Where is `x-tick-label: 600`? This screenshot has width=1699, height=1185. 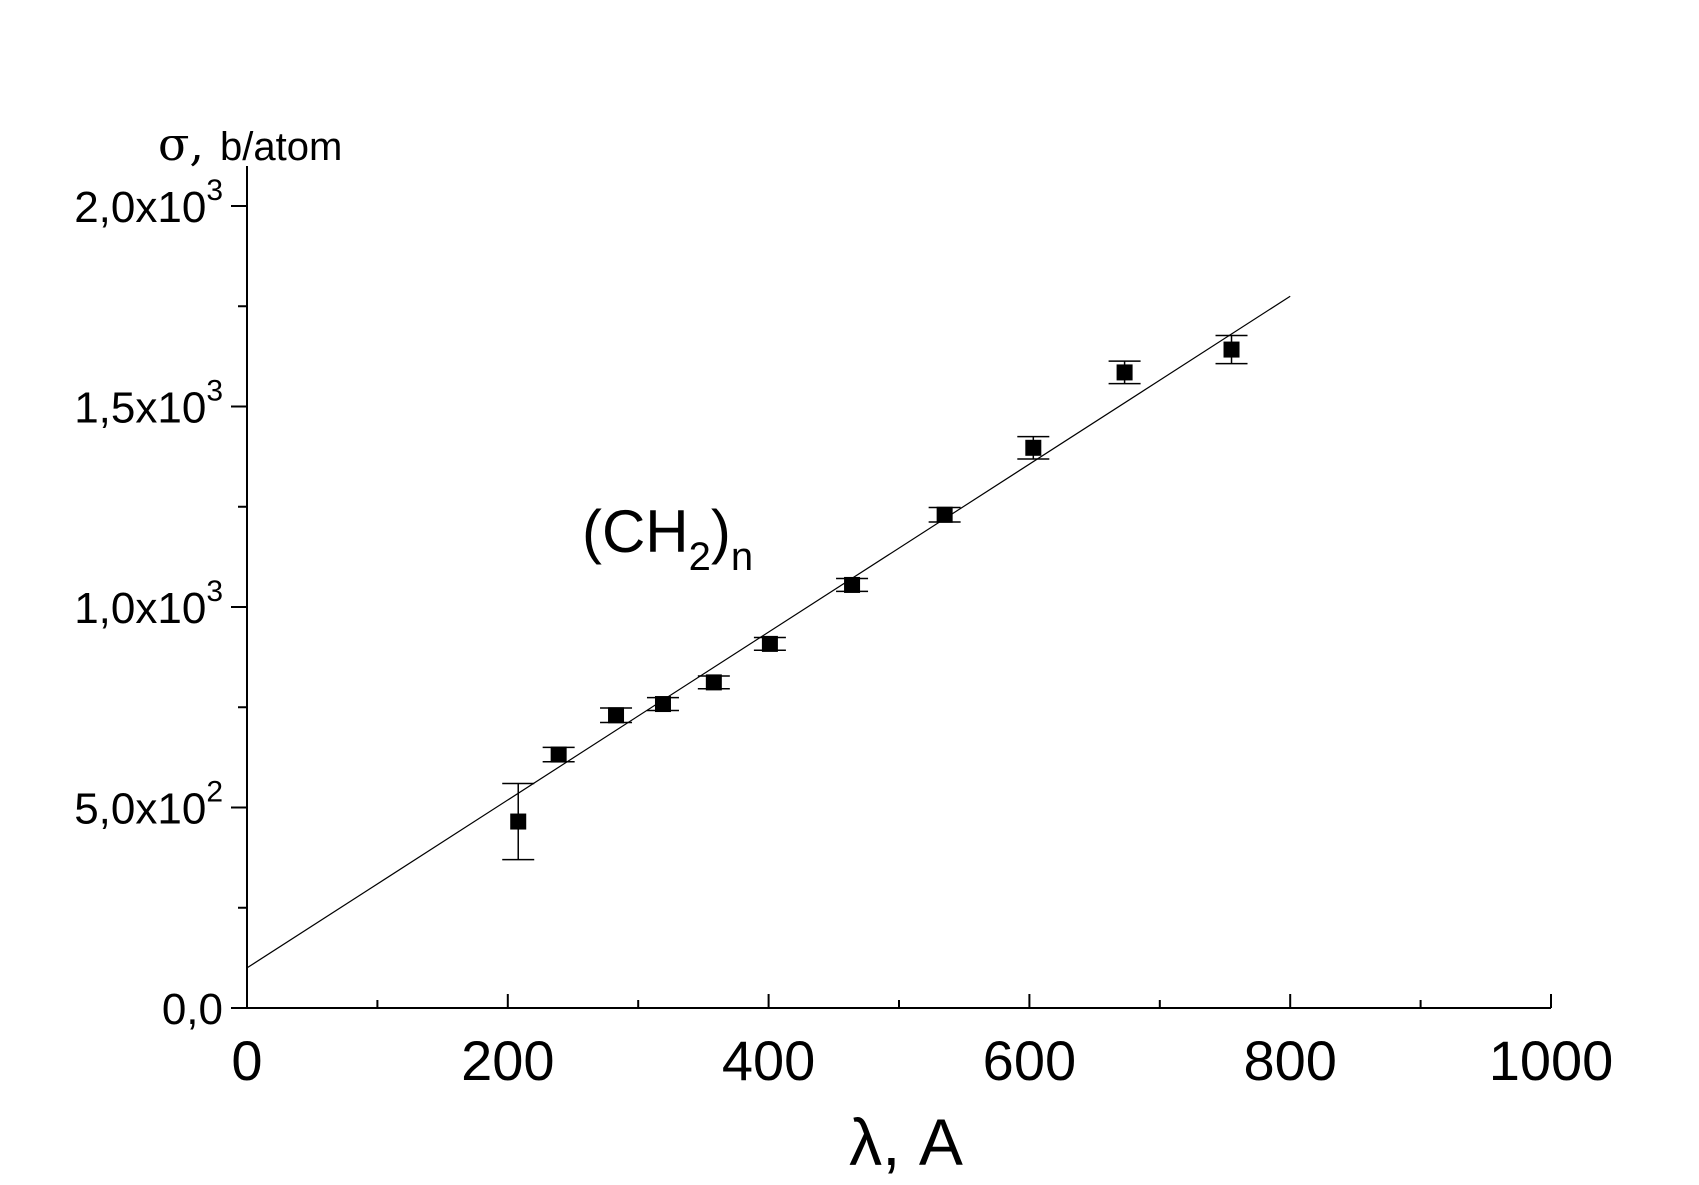 x-tick-label: 600 is located at coordinates (1029, 1060).